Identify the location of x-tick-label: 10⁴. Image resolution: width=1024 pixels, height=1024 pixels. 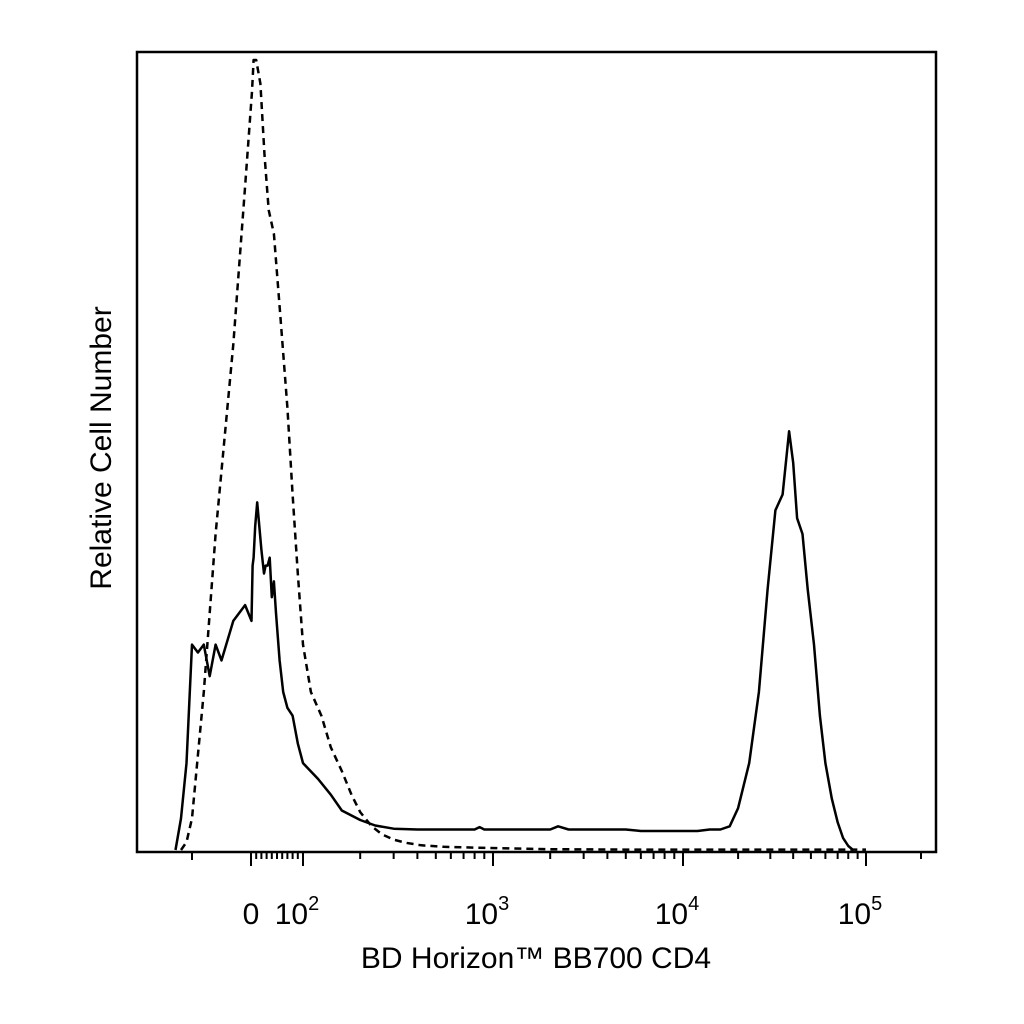
(677, 912).